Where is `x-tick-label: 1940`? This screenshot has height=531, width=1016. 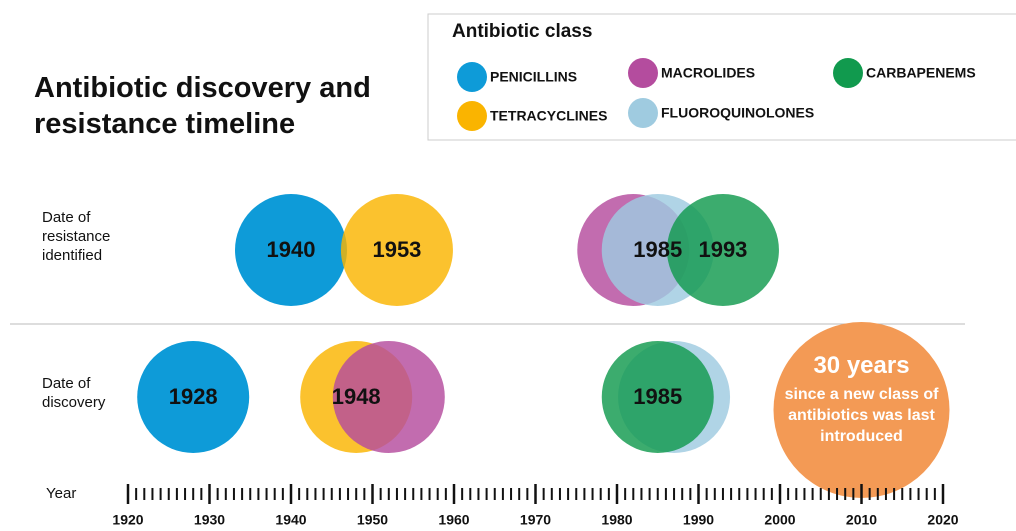
x-tick-label: 1940 is located at coordinates (290, 520).